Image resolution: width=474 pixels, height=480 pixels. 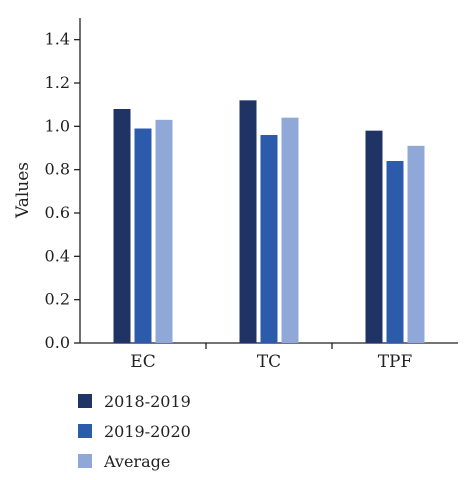 I want to click on bar-ec-2018-2019, so click(x=122, y=226).